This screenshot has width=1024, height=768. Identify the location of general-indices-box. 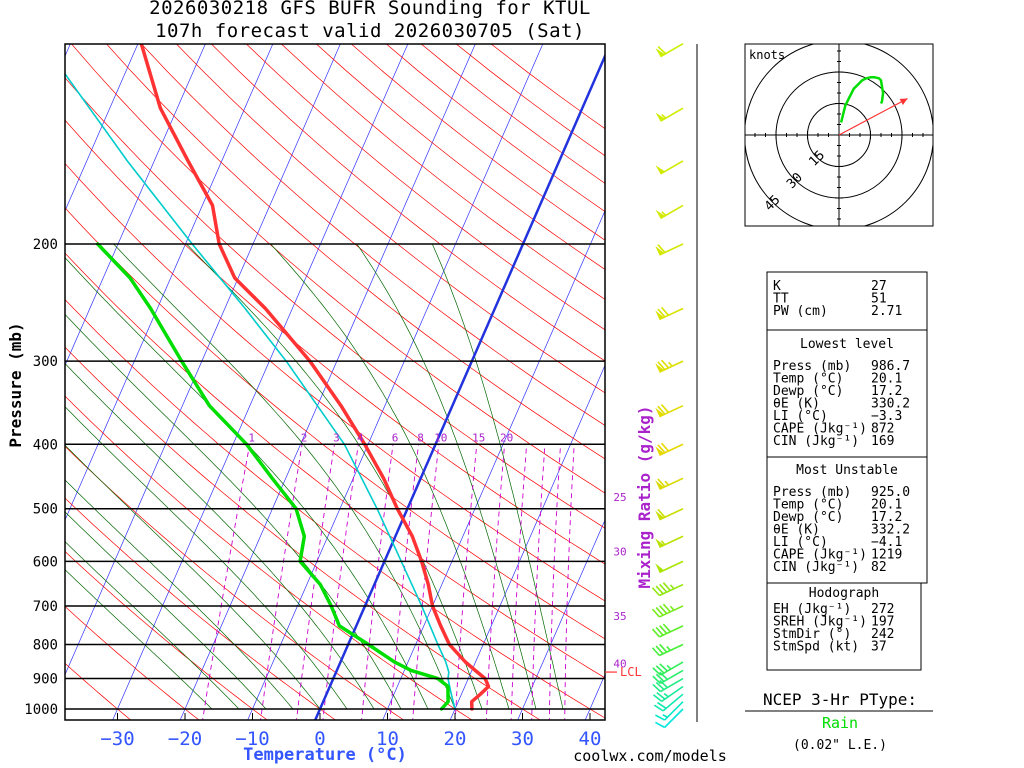
(847, 301).